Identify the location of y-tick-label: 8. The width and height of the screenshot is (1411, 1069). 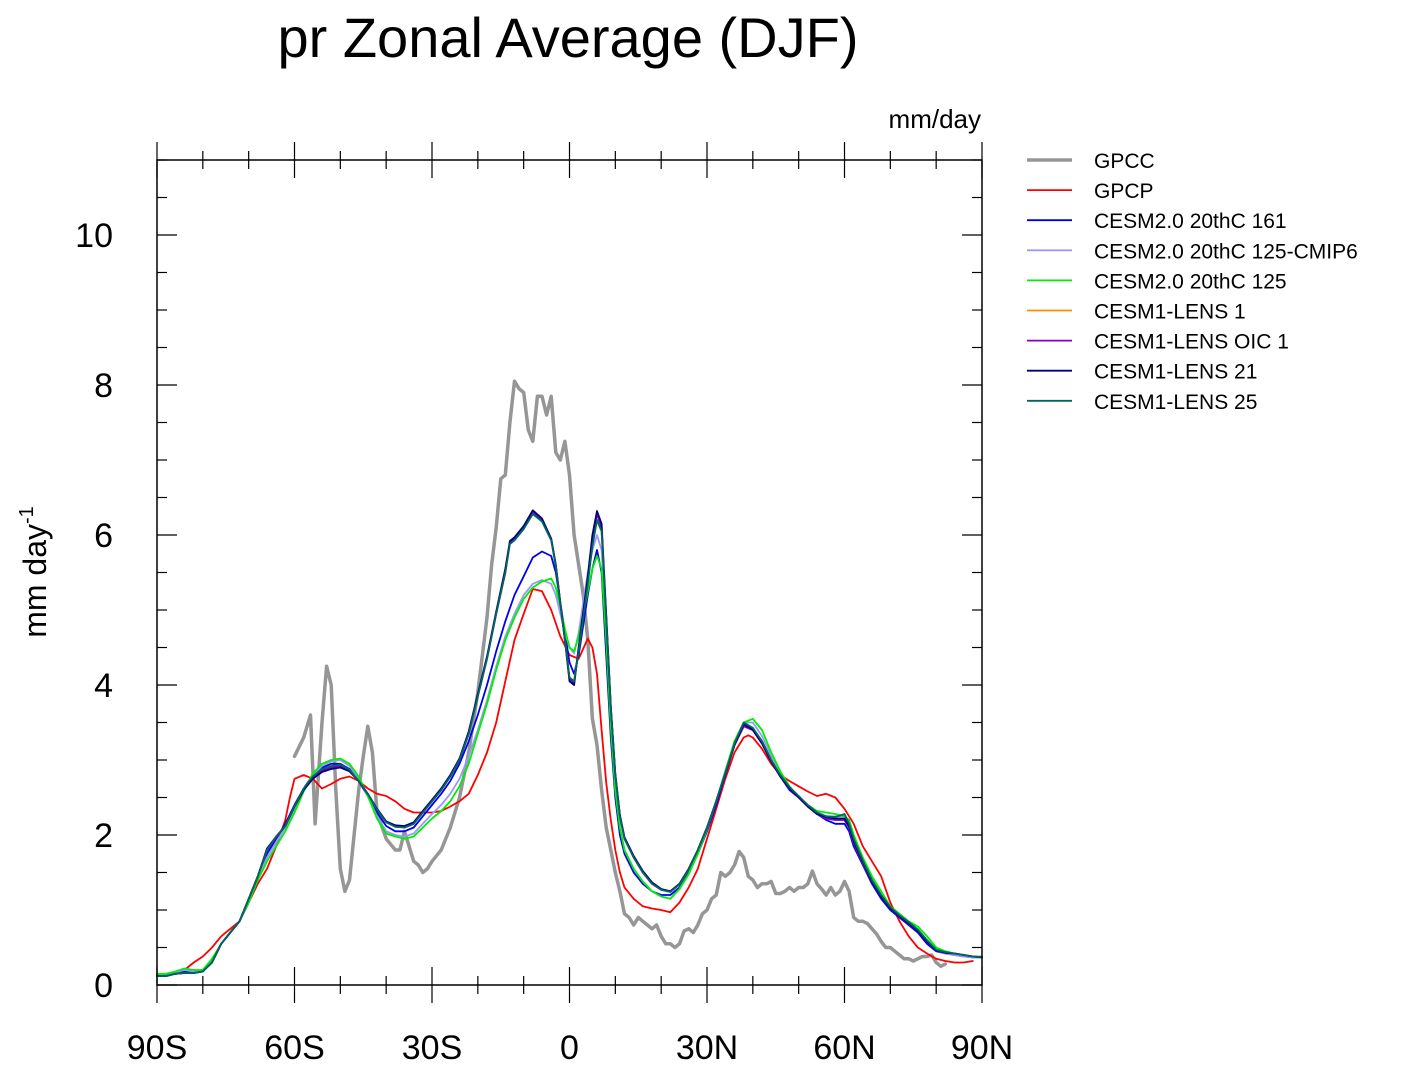
(103, 386).